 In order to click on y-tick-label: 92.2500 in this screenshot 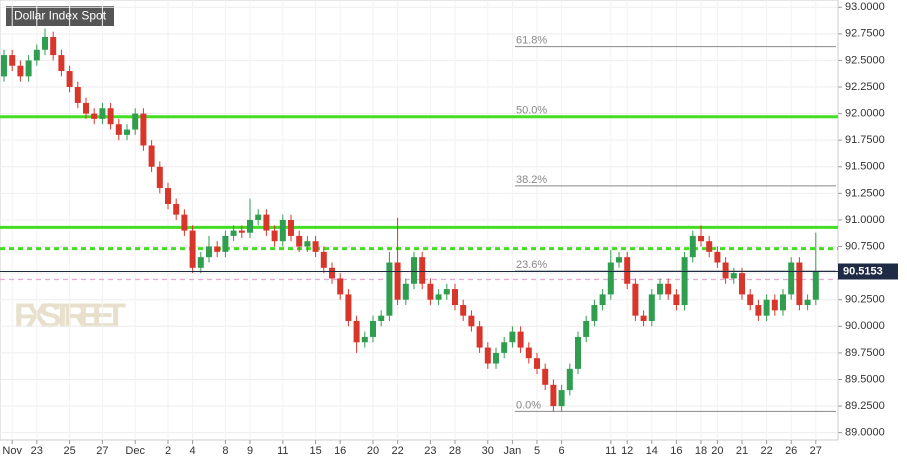, I will do `click(865, 87)`.